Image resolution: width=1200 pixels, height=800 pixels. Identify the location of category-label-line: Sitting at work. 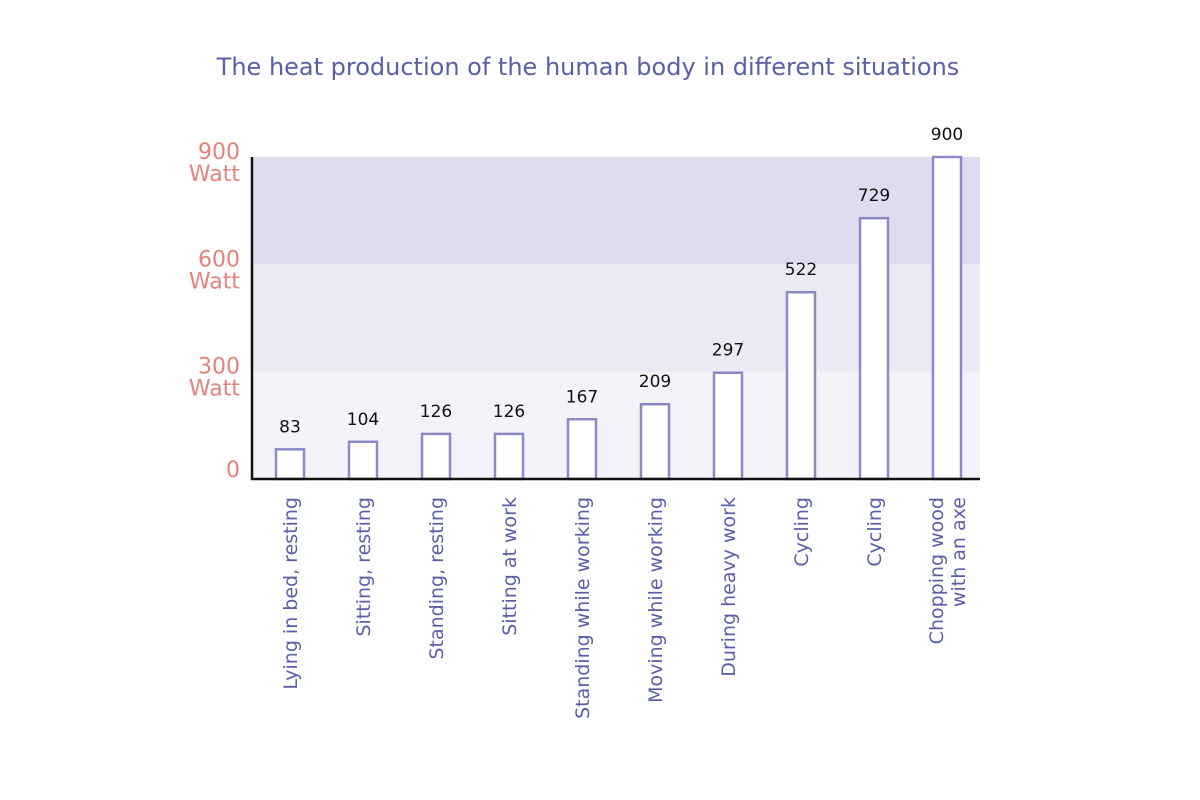
(510, 566).